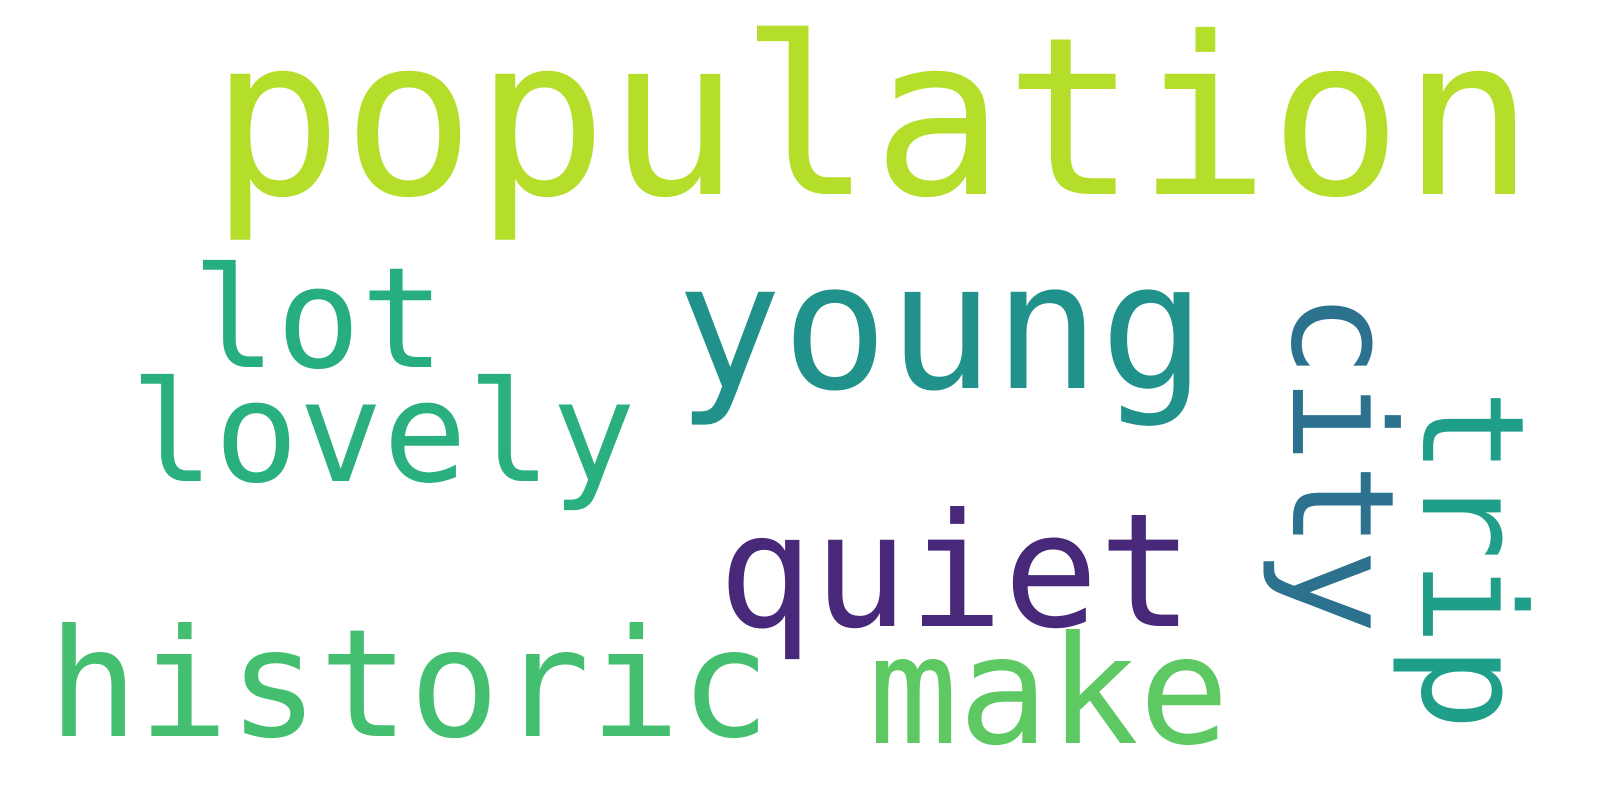  Describe the element at coordinates (941, 327) in the screenshot. I see `word-young: young` at that location.